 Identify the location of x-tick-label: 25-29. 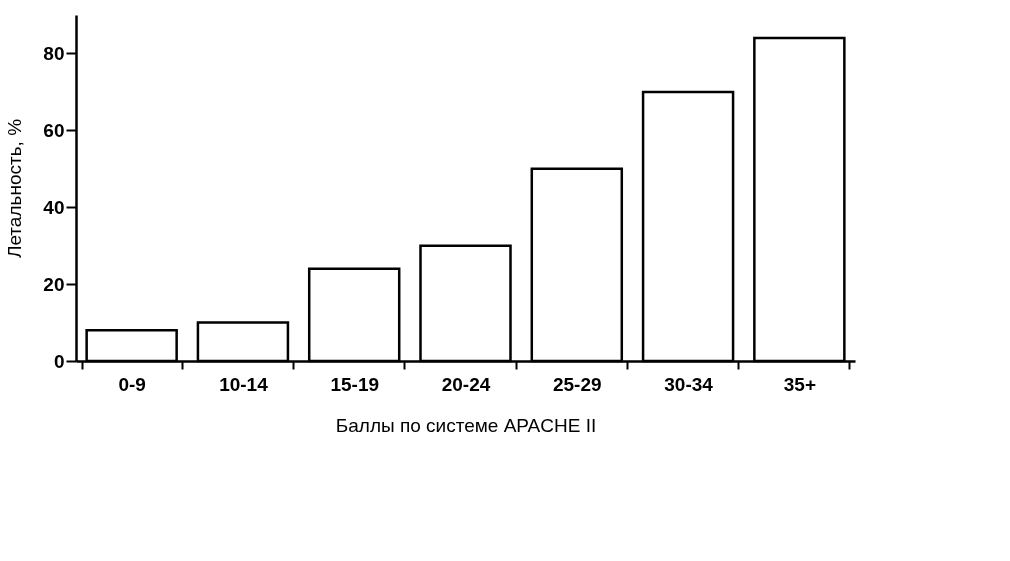
(577, 384).